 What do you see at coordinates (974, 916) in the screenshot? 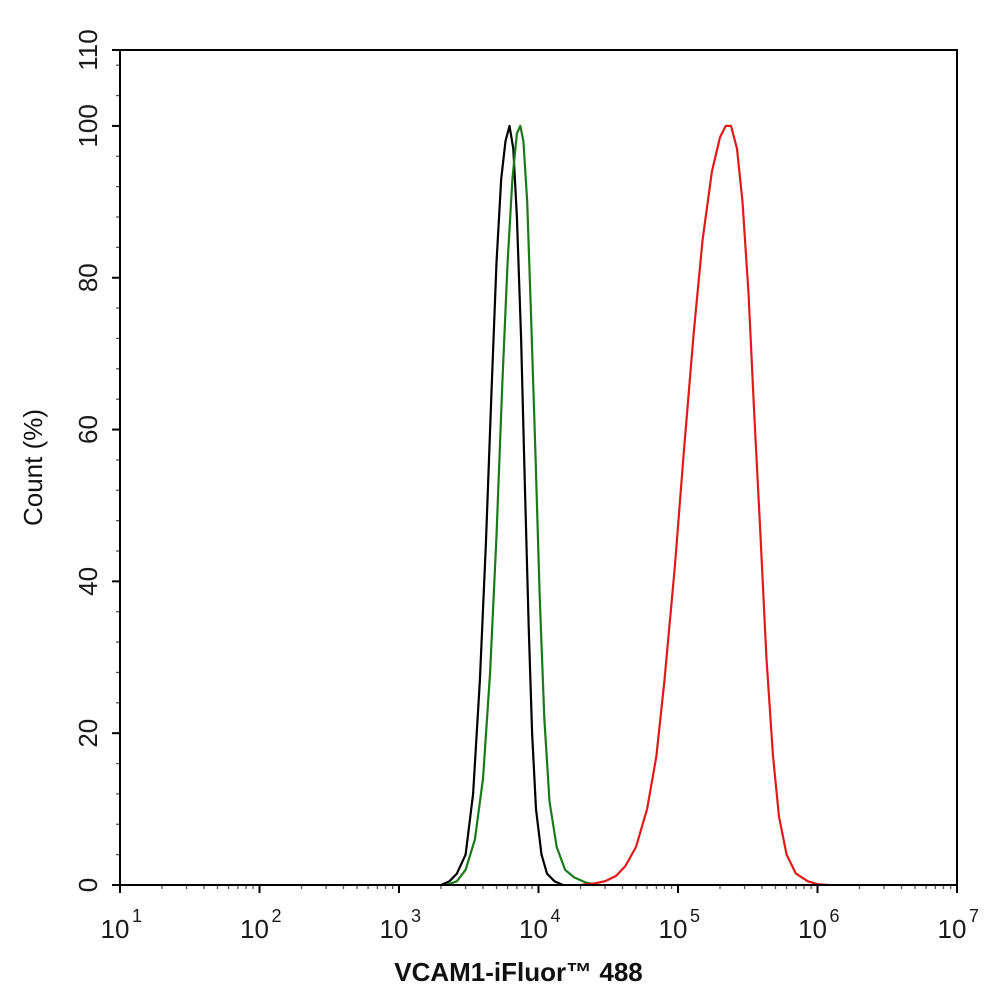
I see `x-tick-exponent: 7` at bounding box center [974, 916].